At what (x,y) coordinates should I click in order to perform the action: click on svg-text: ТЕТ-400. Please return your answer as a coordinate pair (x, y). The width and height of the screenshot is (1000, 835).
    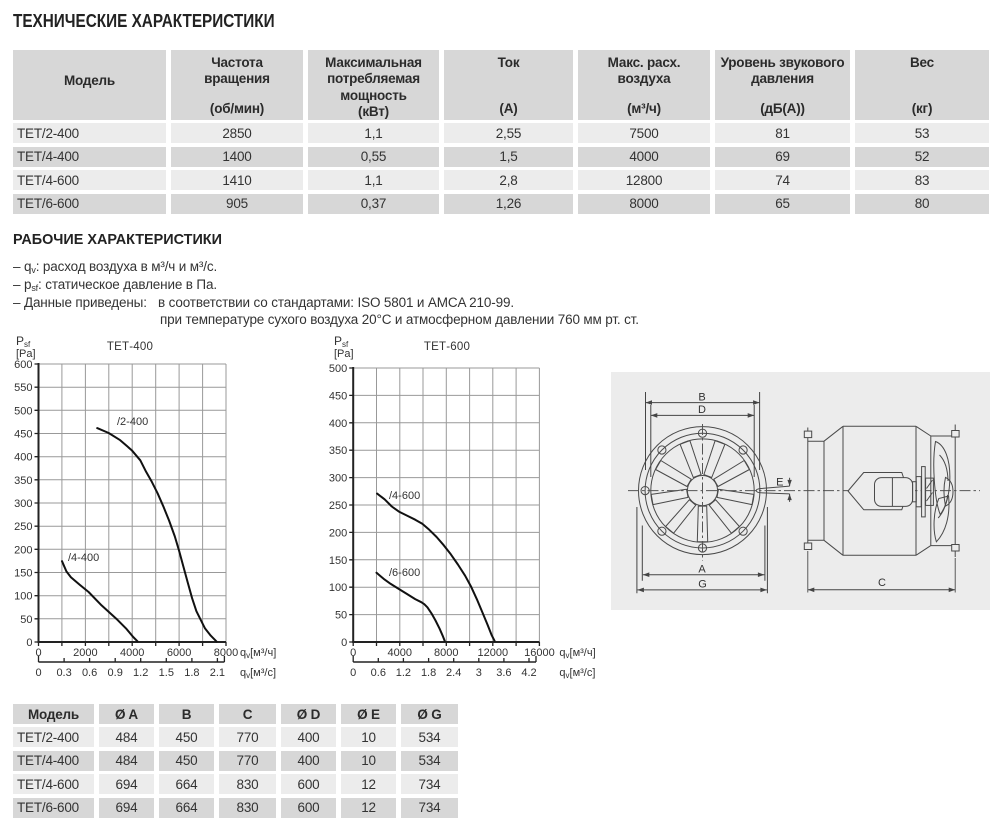
    Looking at the image, I should click on (130, 347).